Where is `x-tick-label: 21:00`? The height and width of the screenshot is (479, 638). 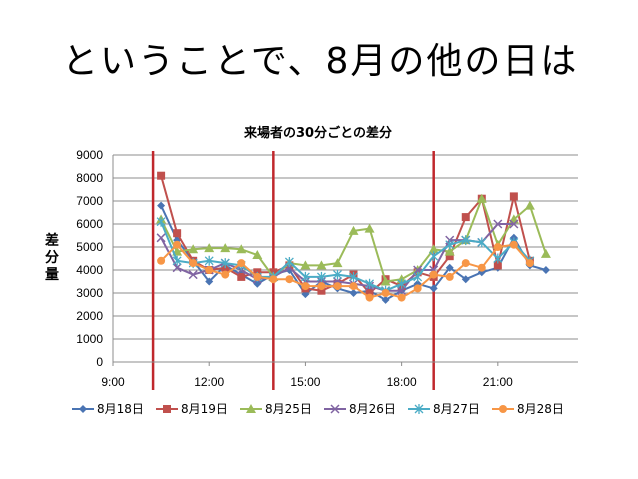
x-tick-label: 21:00 is located at coordinates (498, 382).